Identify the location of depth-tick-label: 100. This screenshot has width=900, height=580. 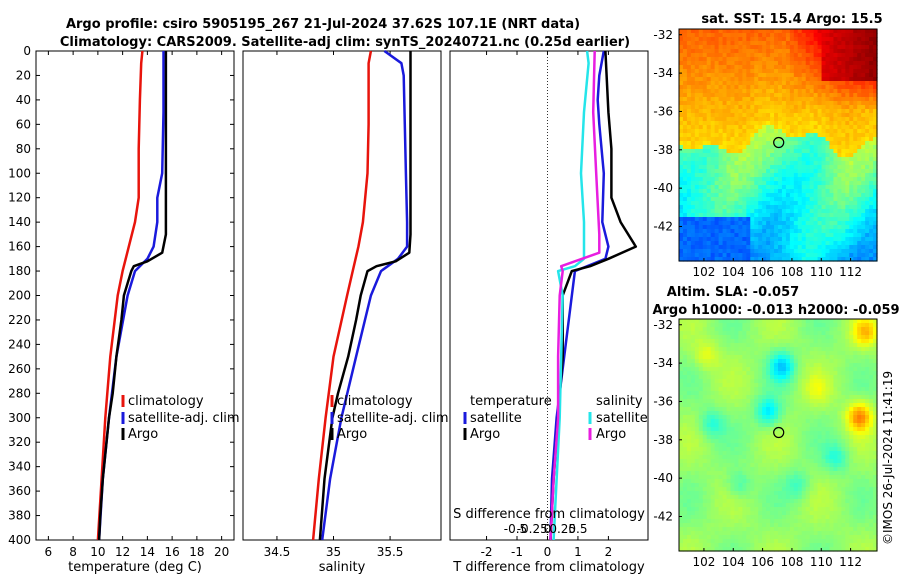
(19, 173).